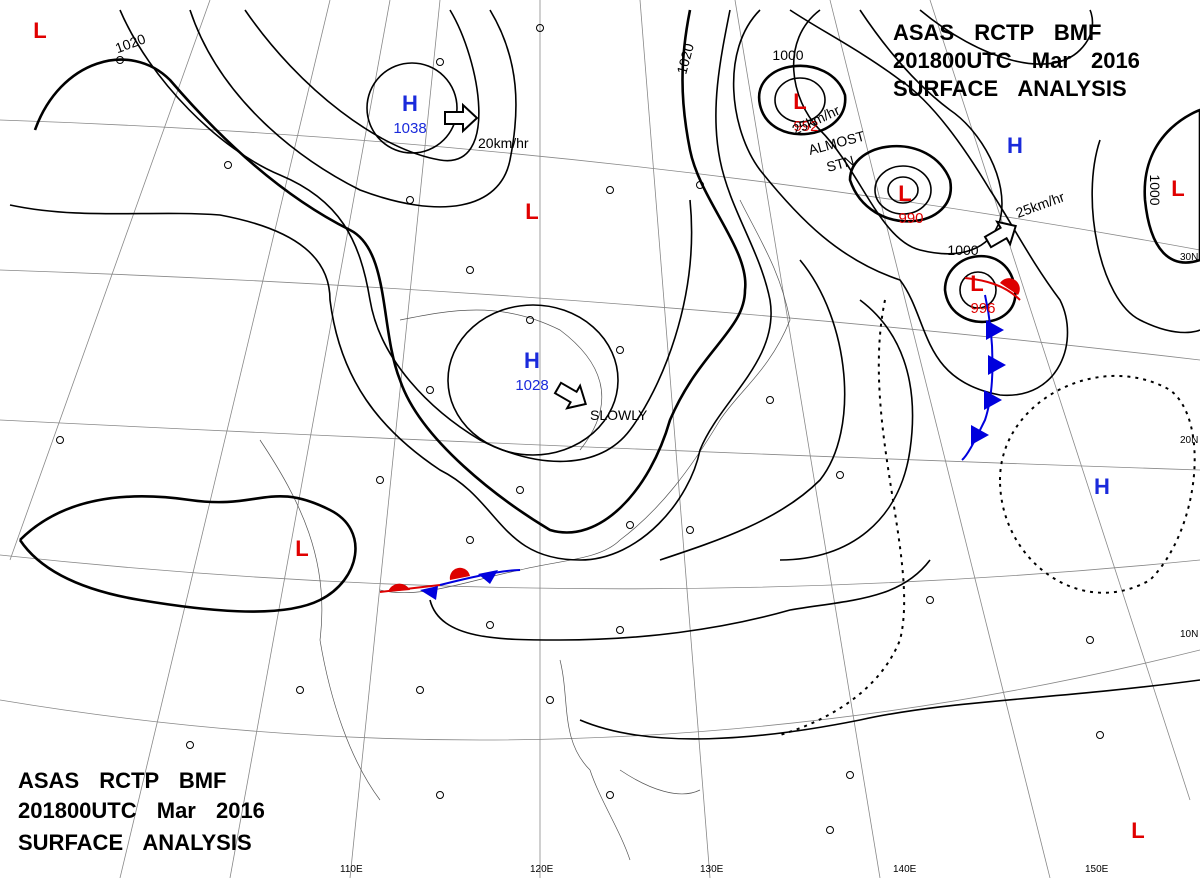 This screenshot has height=878, width=1200. Describe the element at coordinates (503, 143) in the screenshot. I see `motion-label: 20km/hr` at that location.